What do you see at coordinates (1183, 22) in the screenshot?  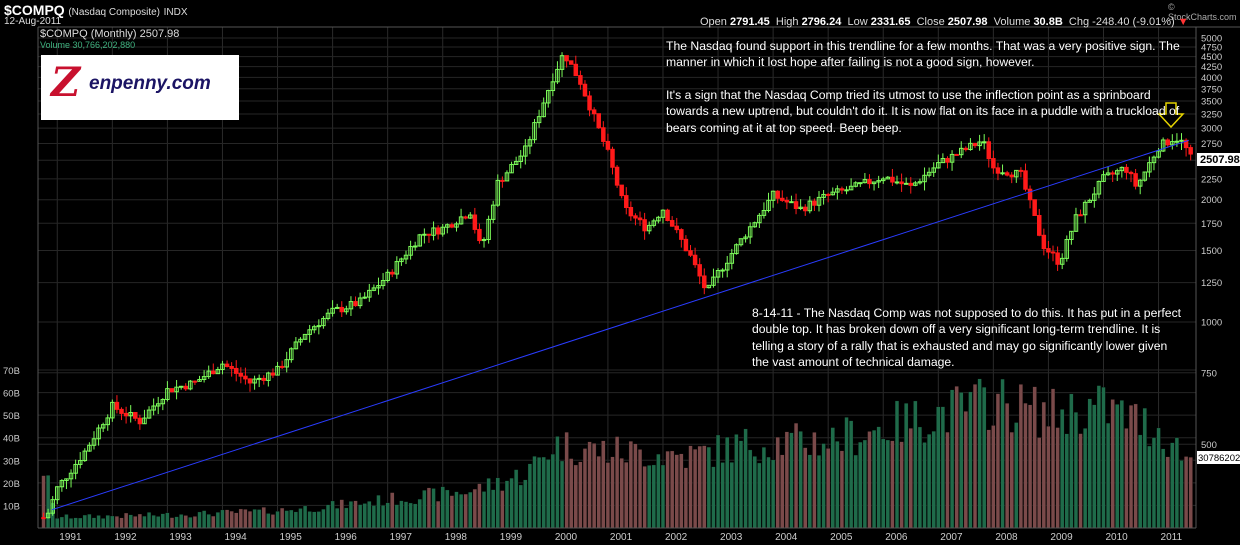 I see `down-arrow-icon: ▼` at bounding box center [1183, 22].